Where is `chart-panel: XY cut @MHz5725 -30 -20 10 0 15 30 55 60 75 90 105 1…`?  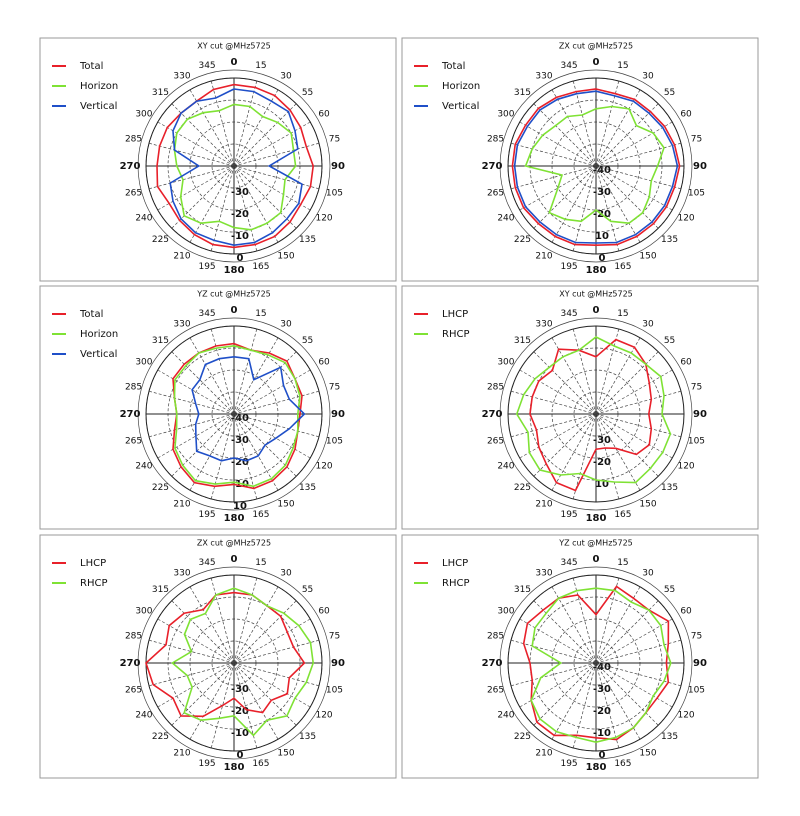
chart-panel: XY cut @MHz5725 -30 -20 10 0 15 30 55 60 75 90 105 1… is located at coordinates (580, 407).